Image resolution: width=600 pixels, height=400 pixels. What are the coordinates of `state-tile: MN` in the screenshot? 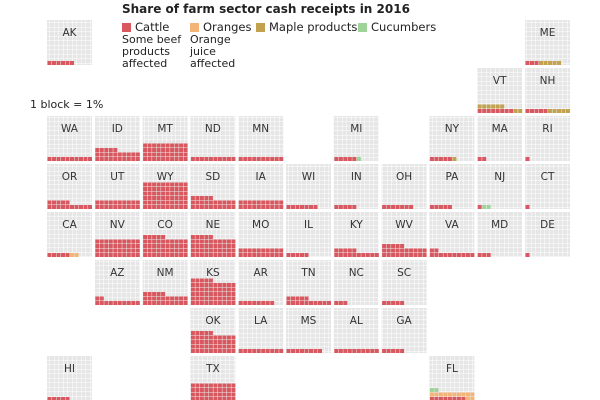 It's located at (261, 138).